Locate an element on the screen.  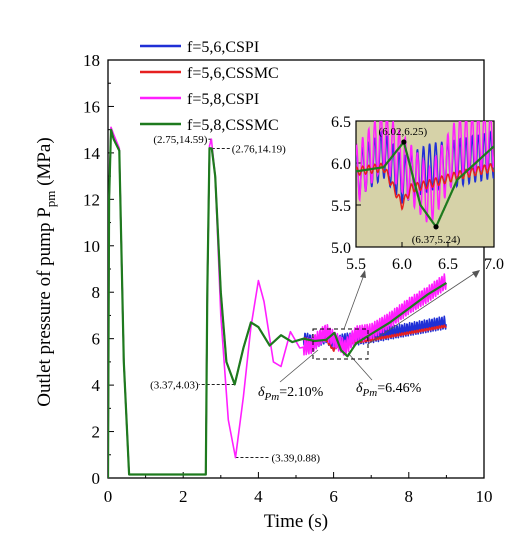
y-tick-label: 0 is located at coordinates (96, 478).